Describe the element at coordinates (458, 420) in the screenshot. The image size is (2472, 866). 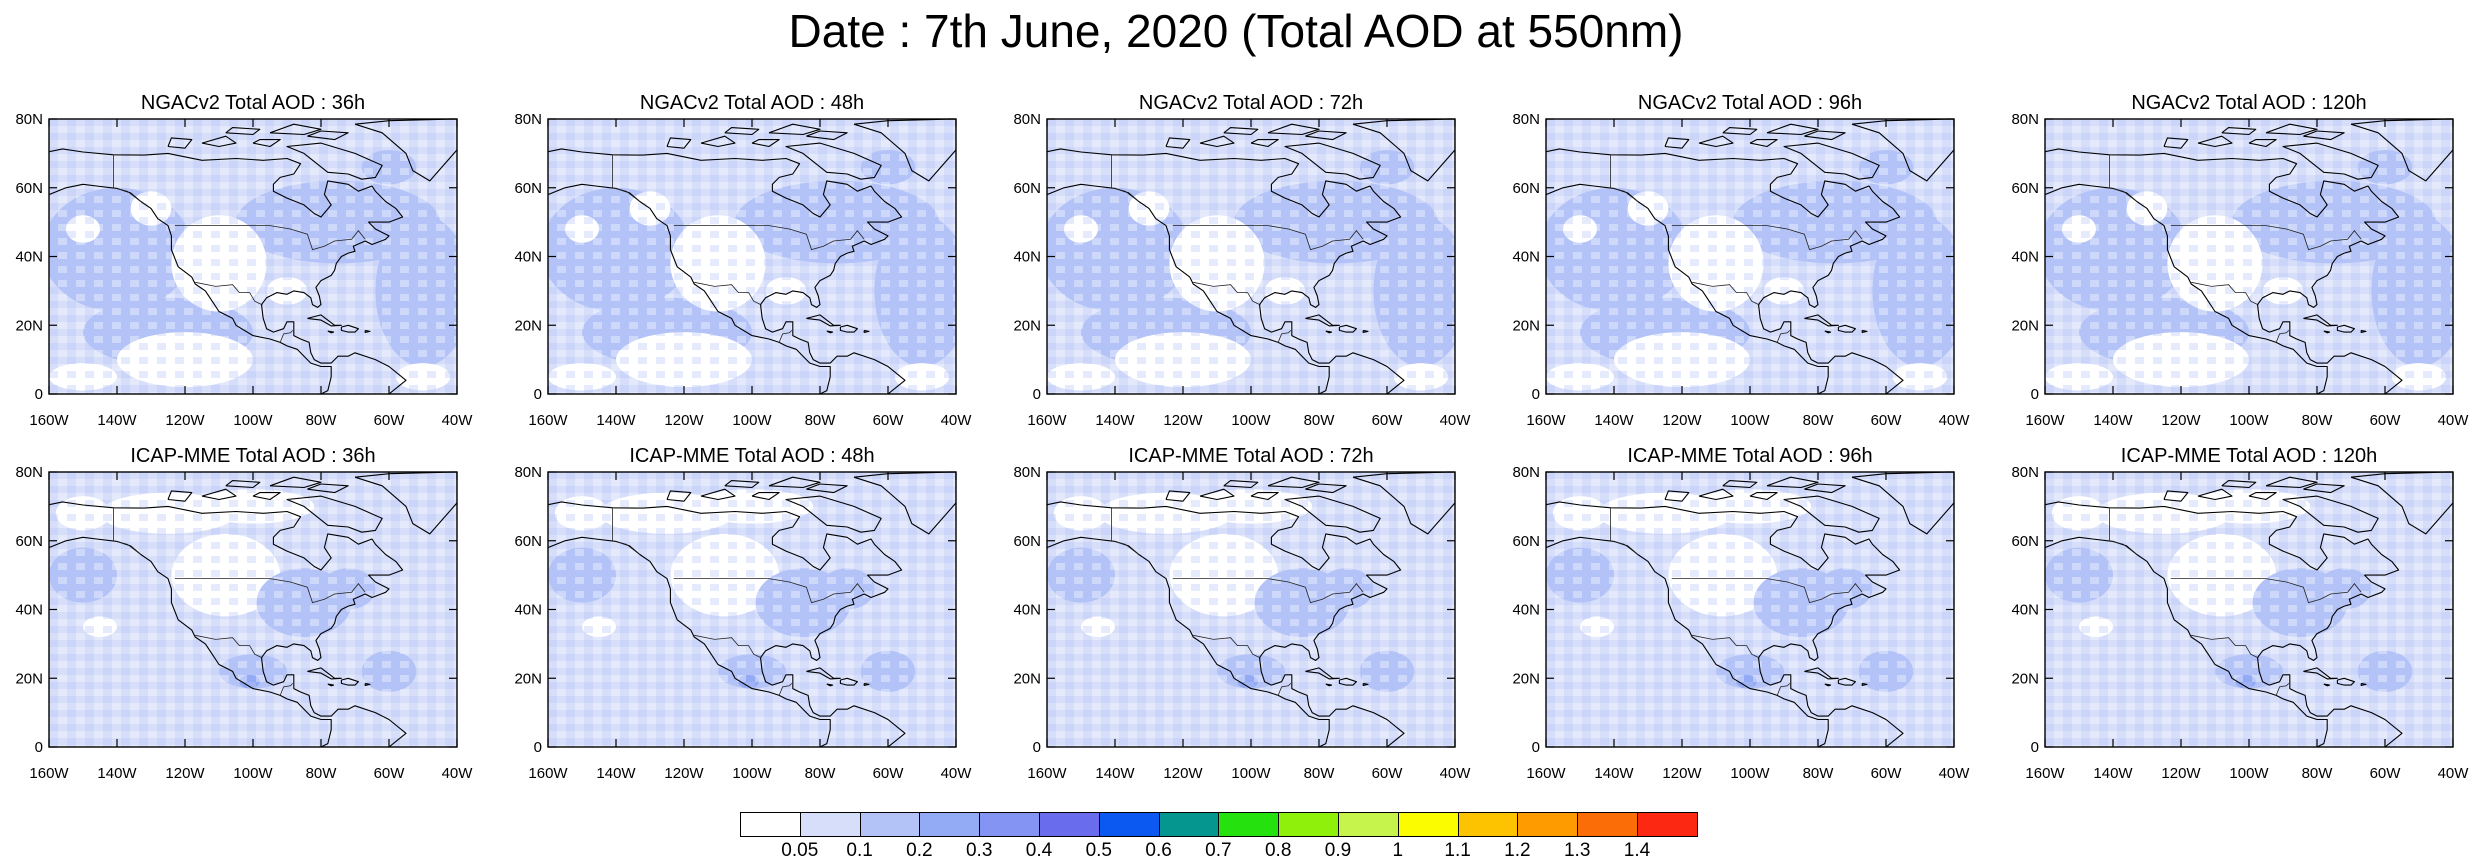
I see `lon-tick-label: 40W` at that location.